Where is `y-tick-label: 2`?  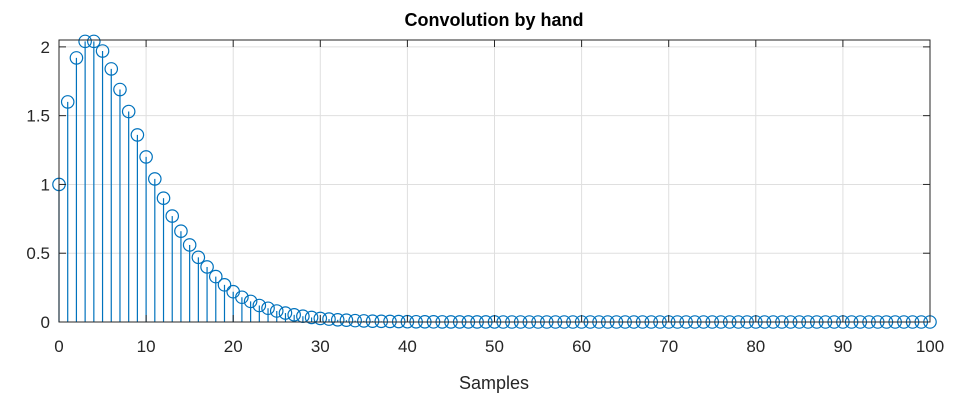 y-tick-label: 2 is located at coordinates (45, 47).